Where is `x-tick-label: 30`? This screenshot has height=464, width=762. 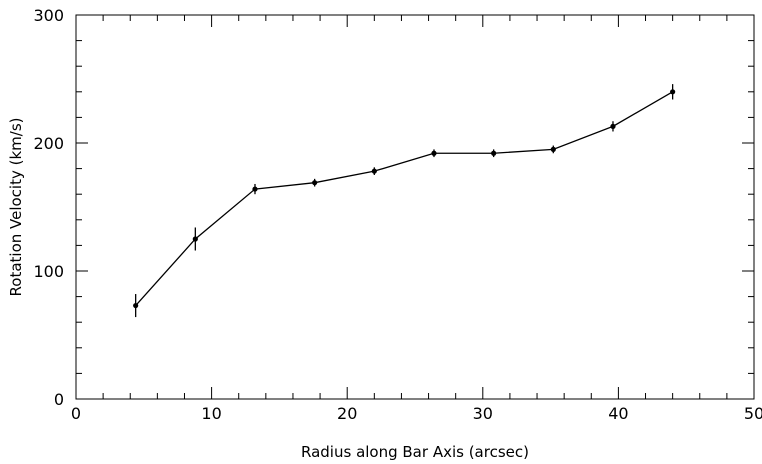
x-tick-label: 30 is located at coordinates (483, 413).